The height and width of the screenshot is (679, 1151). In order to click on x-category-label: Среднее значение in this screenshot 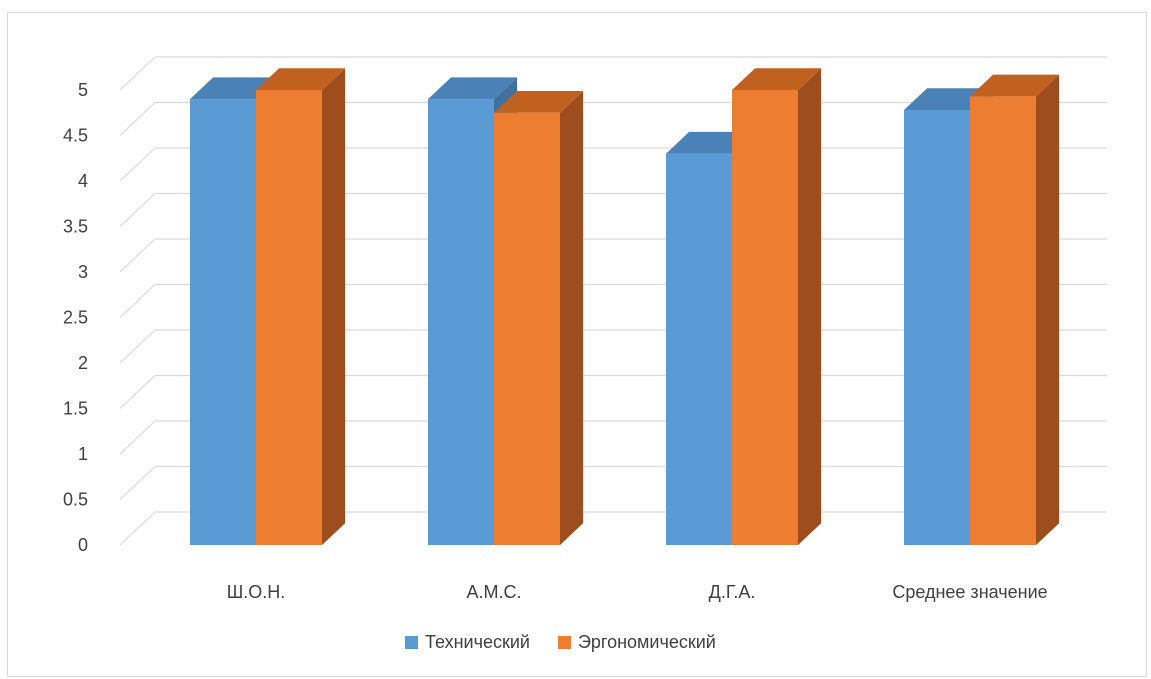, I will do `click(969, 592)`.